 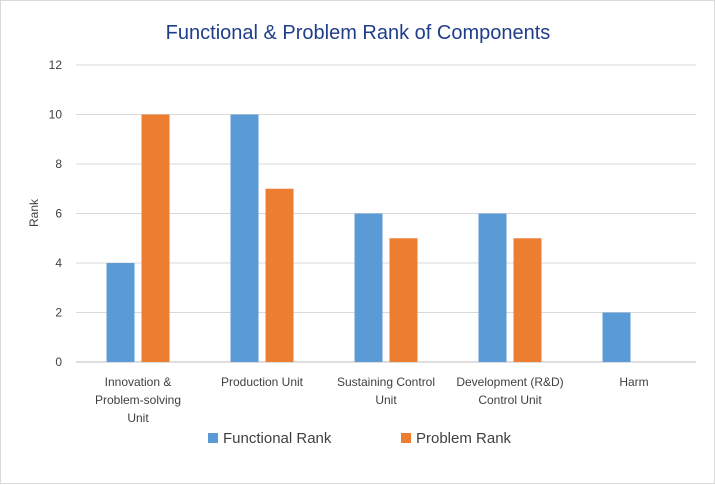 What do you see at coordinates (58, 362) in the screenshot?
I see `y-tick-label: 0` at bounding box center [58, 362].